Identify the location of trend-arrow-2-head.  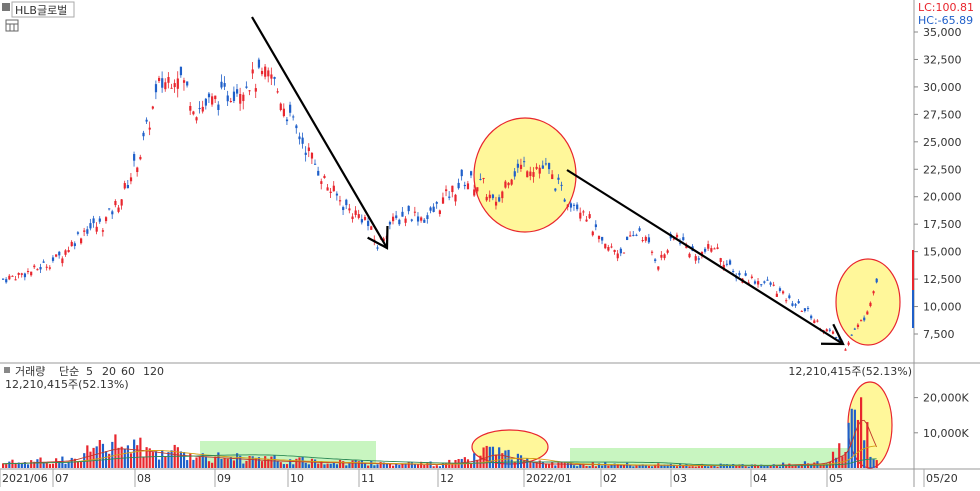
(832, 334).